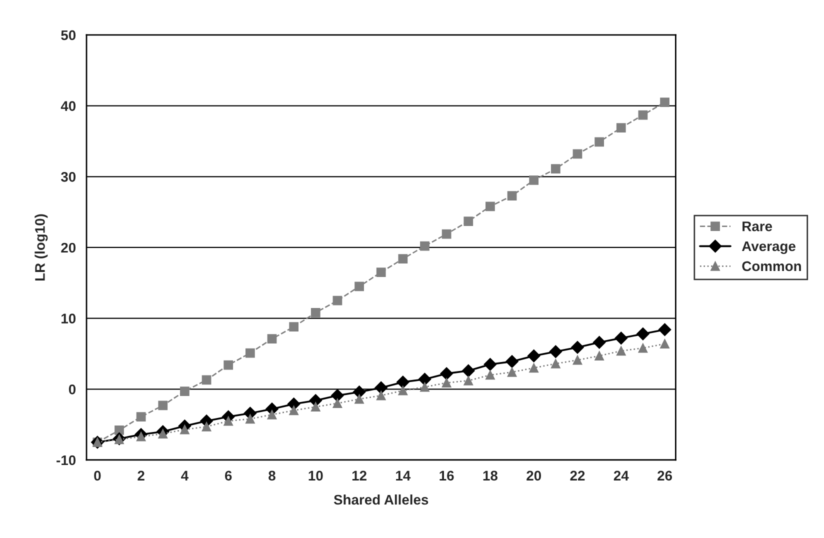  What do you see at coordinates (41, 247) in the screenshot?
I see `y-axis-title: LR (log10)` at bounding box center [41, 247].